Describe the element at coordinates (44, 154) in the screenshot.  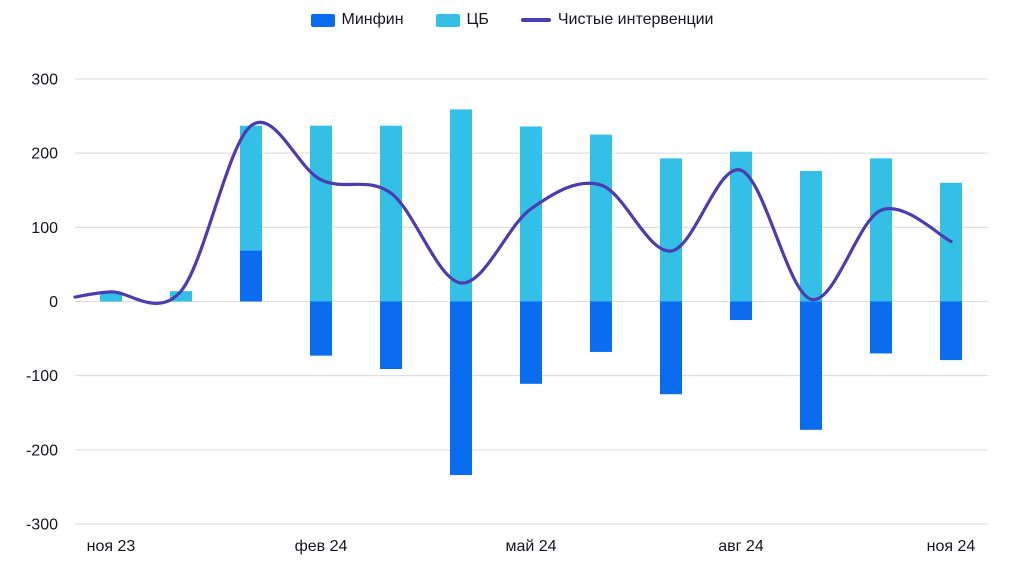
I see `y-axis-tick-label: 200` at that location.